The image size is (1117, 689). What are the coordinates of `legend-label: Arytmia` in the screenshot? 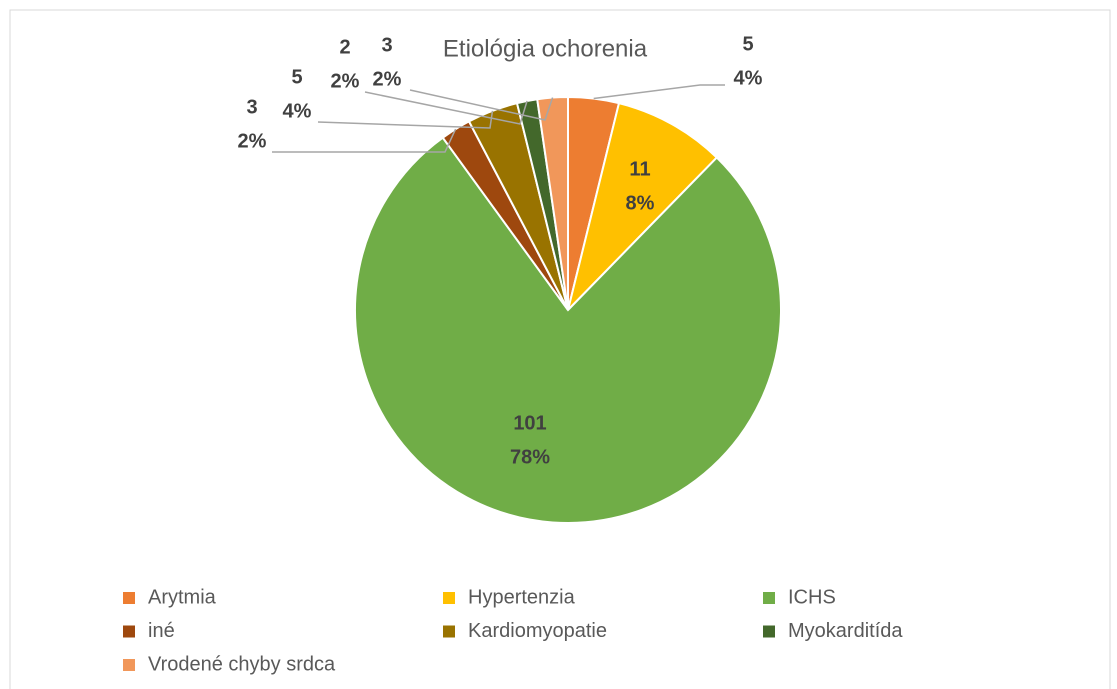 It's located at (182, 597).